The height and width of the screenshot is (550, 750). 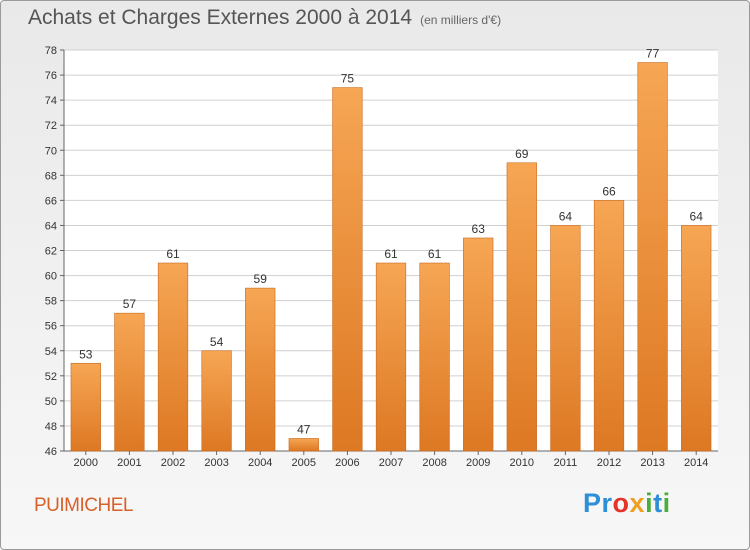 What do you see at coordinates (129, 382) in the screenshot?
I see `bar-2001` at bounding box center [129, 382].